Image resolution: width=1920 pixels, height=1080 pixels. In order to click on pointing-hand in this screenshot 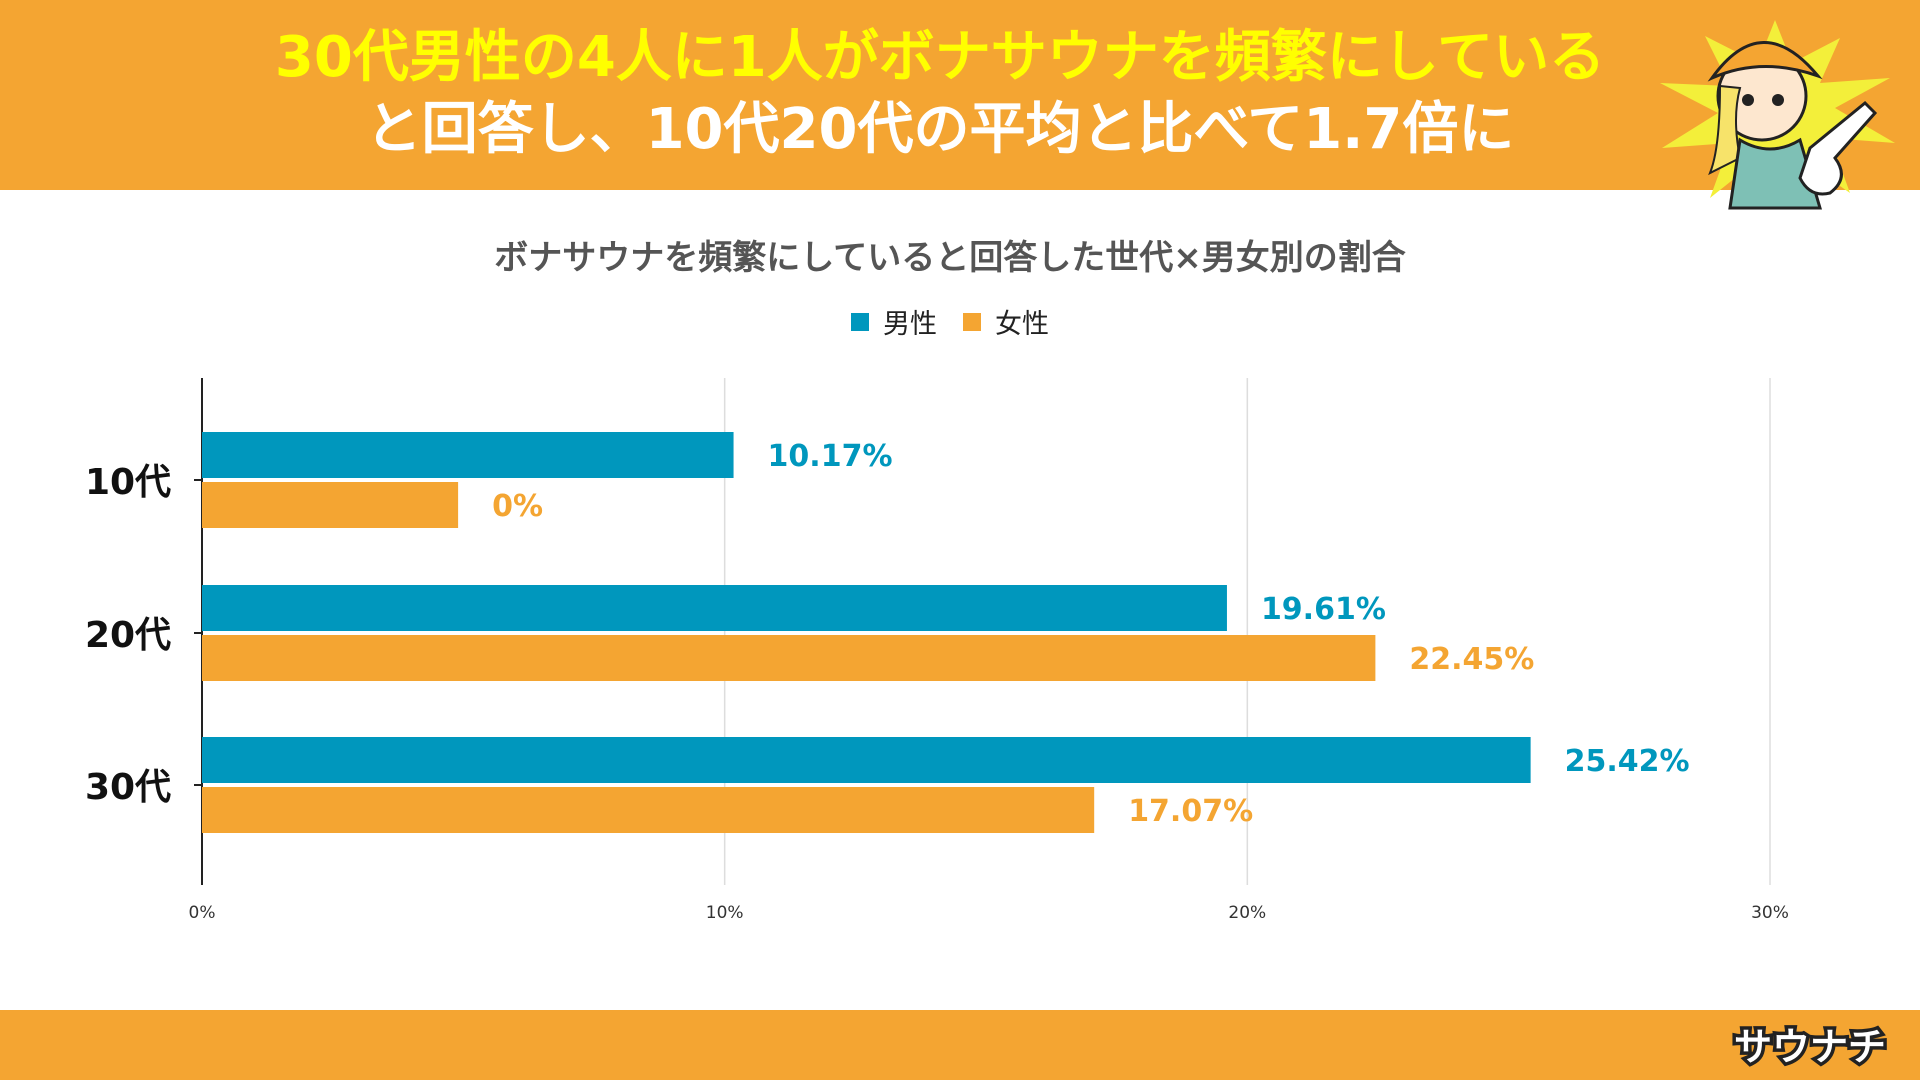, I will do `click(1838, 148)`.